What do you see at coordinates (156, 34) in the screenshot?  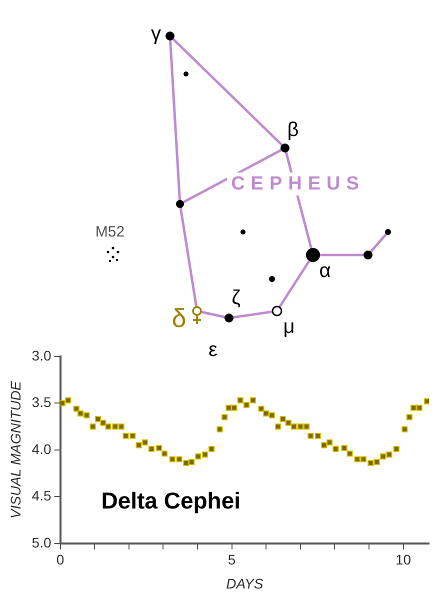 I see `text: γ` at bounding box center [156, 34].